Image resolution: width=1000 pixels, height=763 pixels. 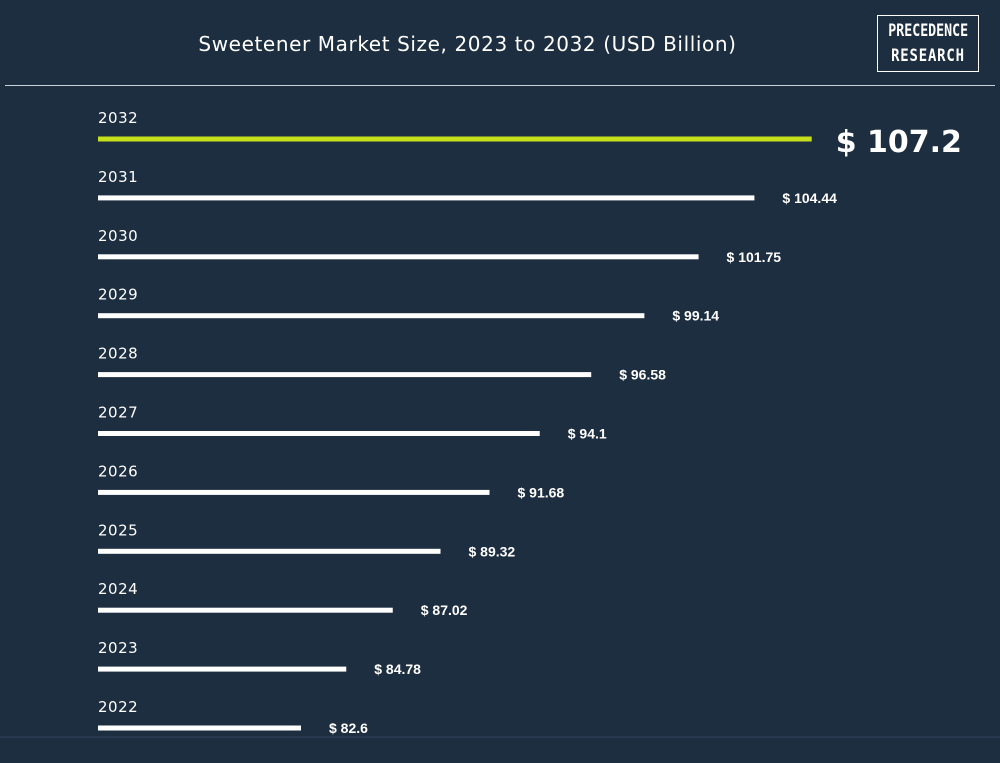 I want to click on year-label-2028: 2028, so click(x=118, y=354).